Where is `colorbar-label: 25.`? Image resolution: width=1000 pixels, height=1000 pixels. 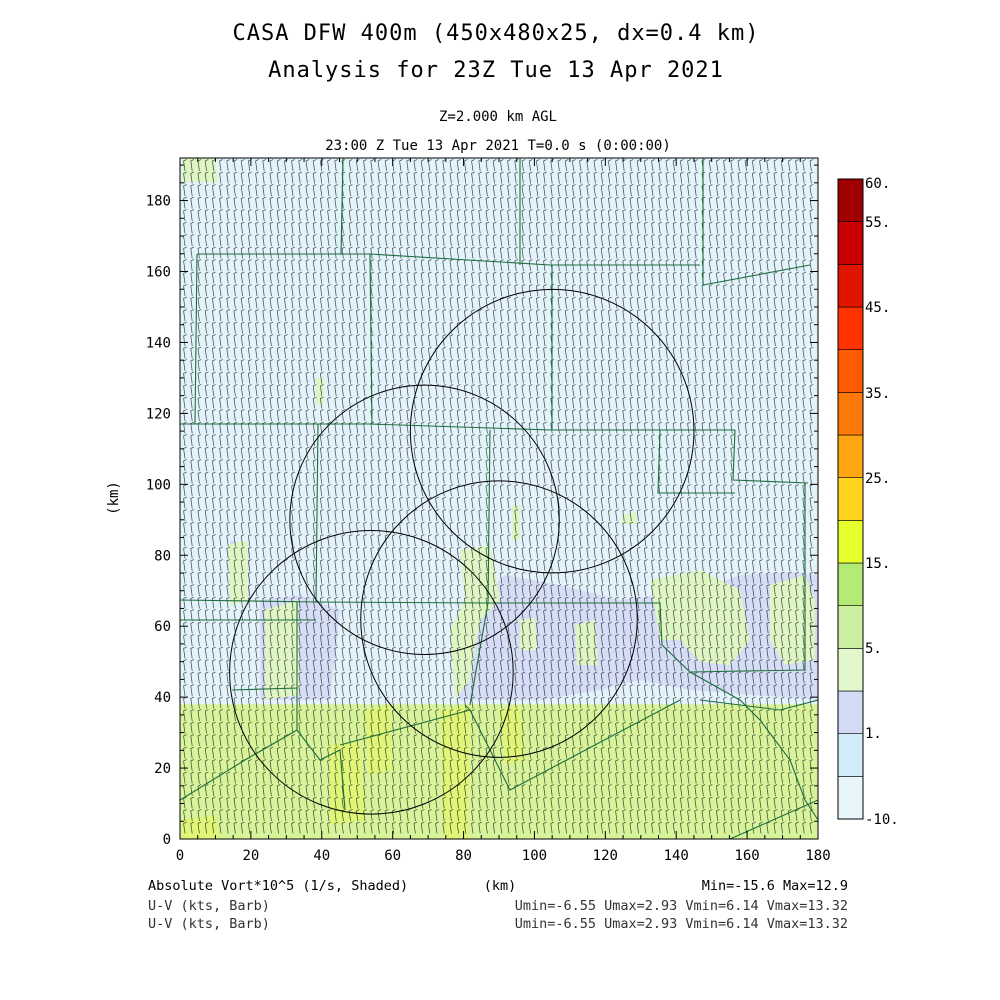 colorbar-label: 25. is located at coordinates (877, 479).